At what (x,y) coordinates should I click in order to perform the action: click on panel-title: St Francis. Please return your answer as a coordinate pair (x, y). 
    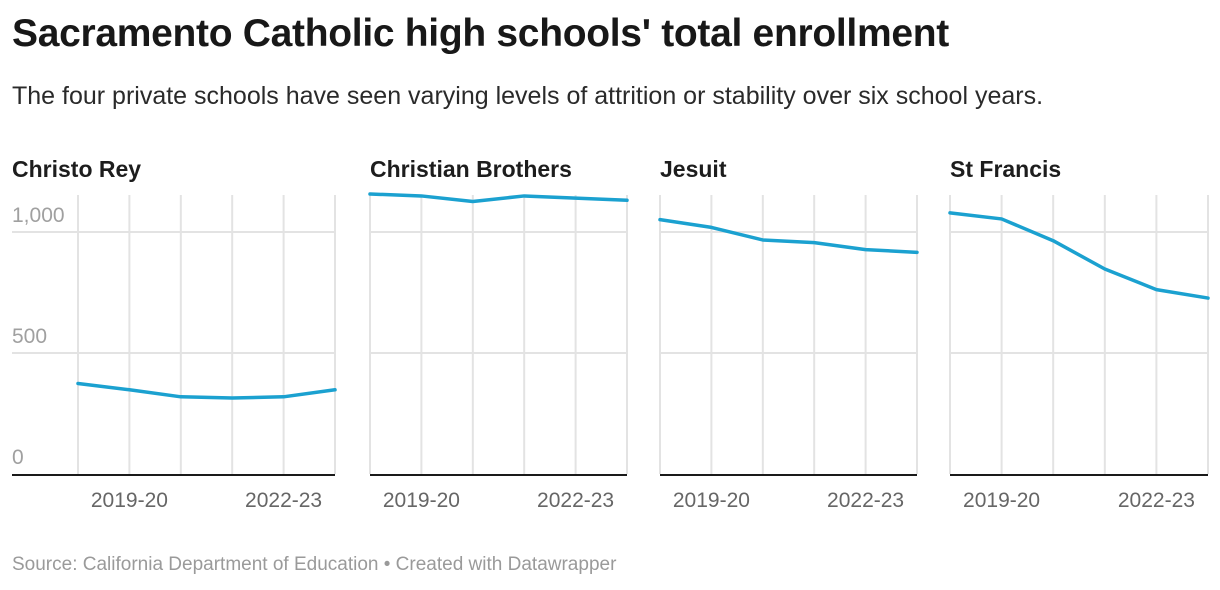
    Looking at the image, I should click on (1005, 169).